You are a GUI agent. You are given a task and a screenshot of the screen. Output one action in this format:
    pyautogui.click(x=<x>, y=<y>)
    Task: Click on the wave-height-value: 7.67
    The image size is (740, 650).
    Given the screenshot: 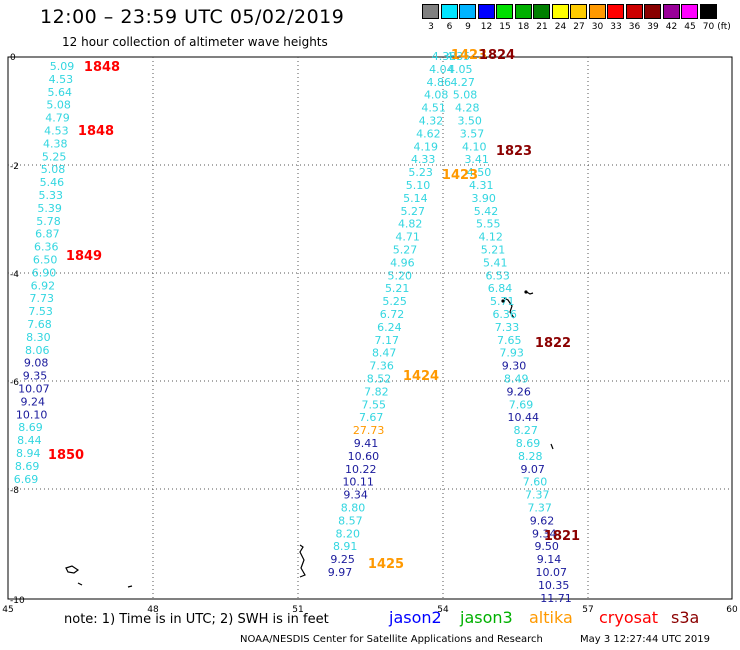 What is the action you would take?
    pyautogui.click(x=371, y=417)
    